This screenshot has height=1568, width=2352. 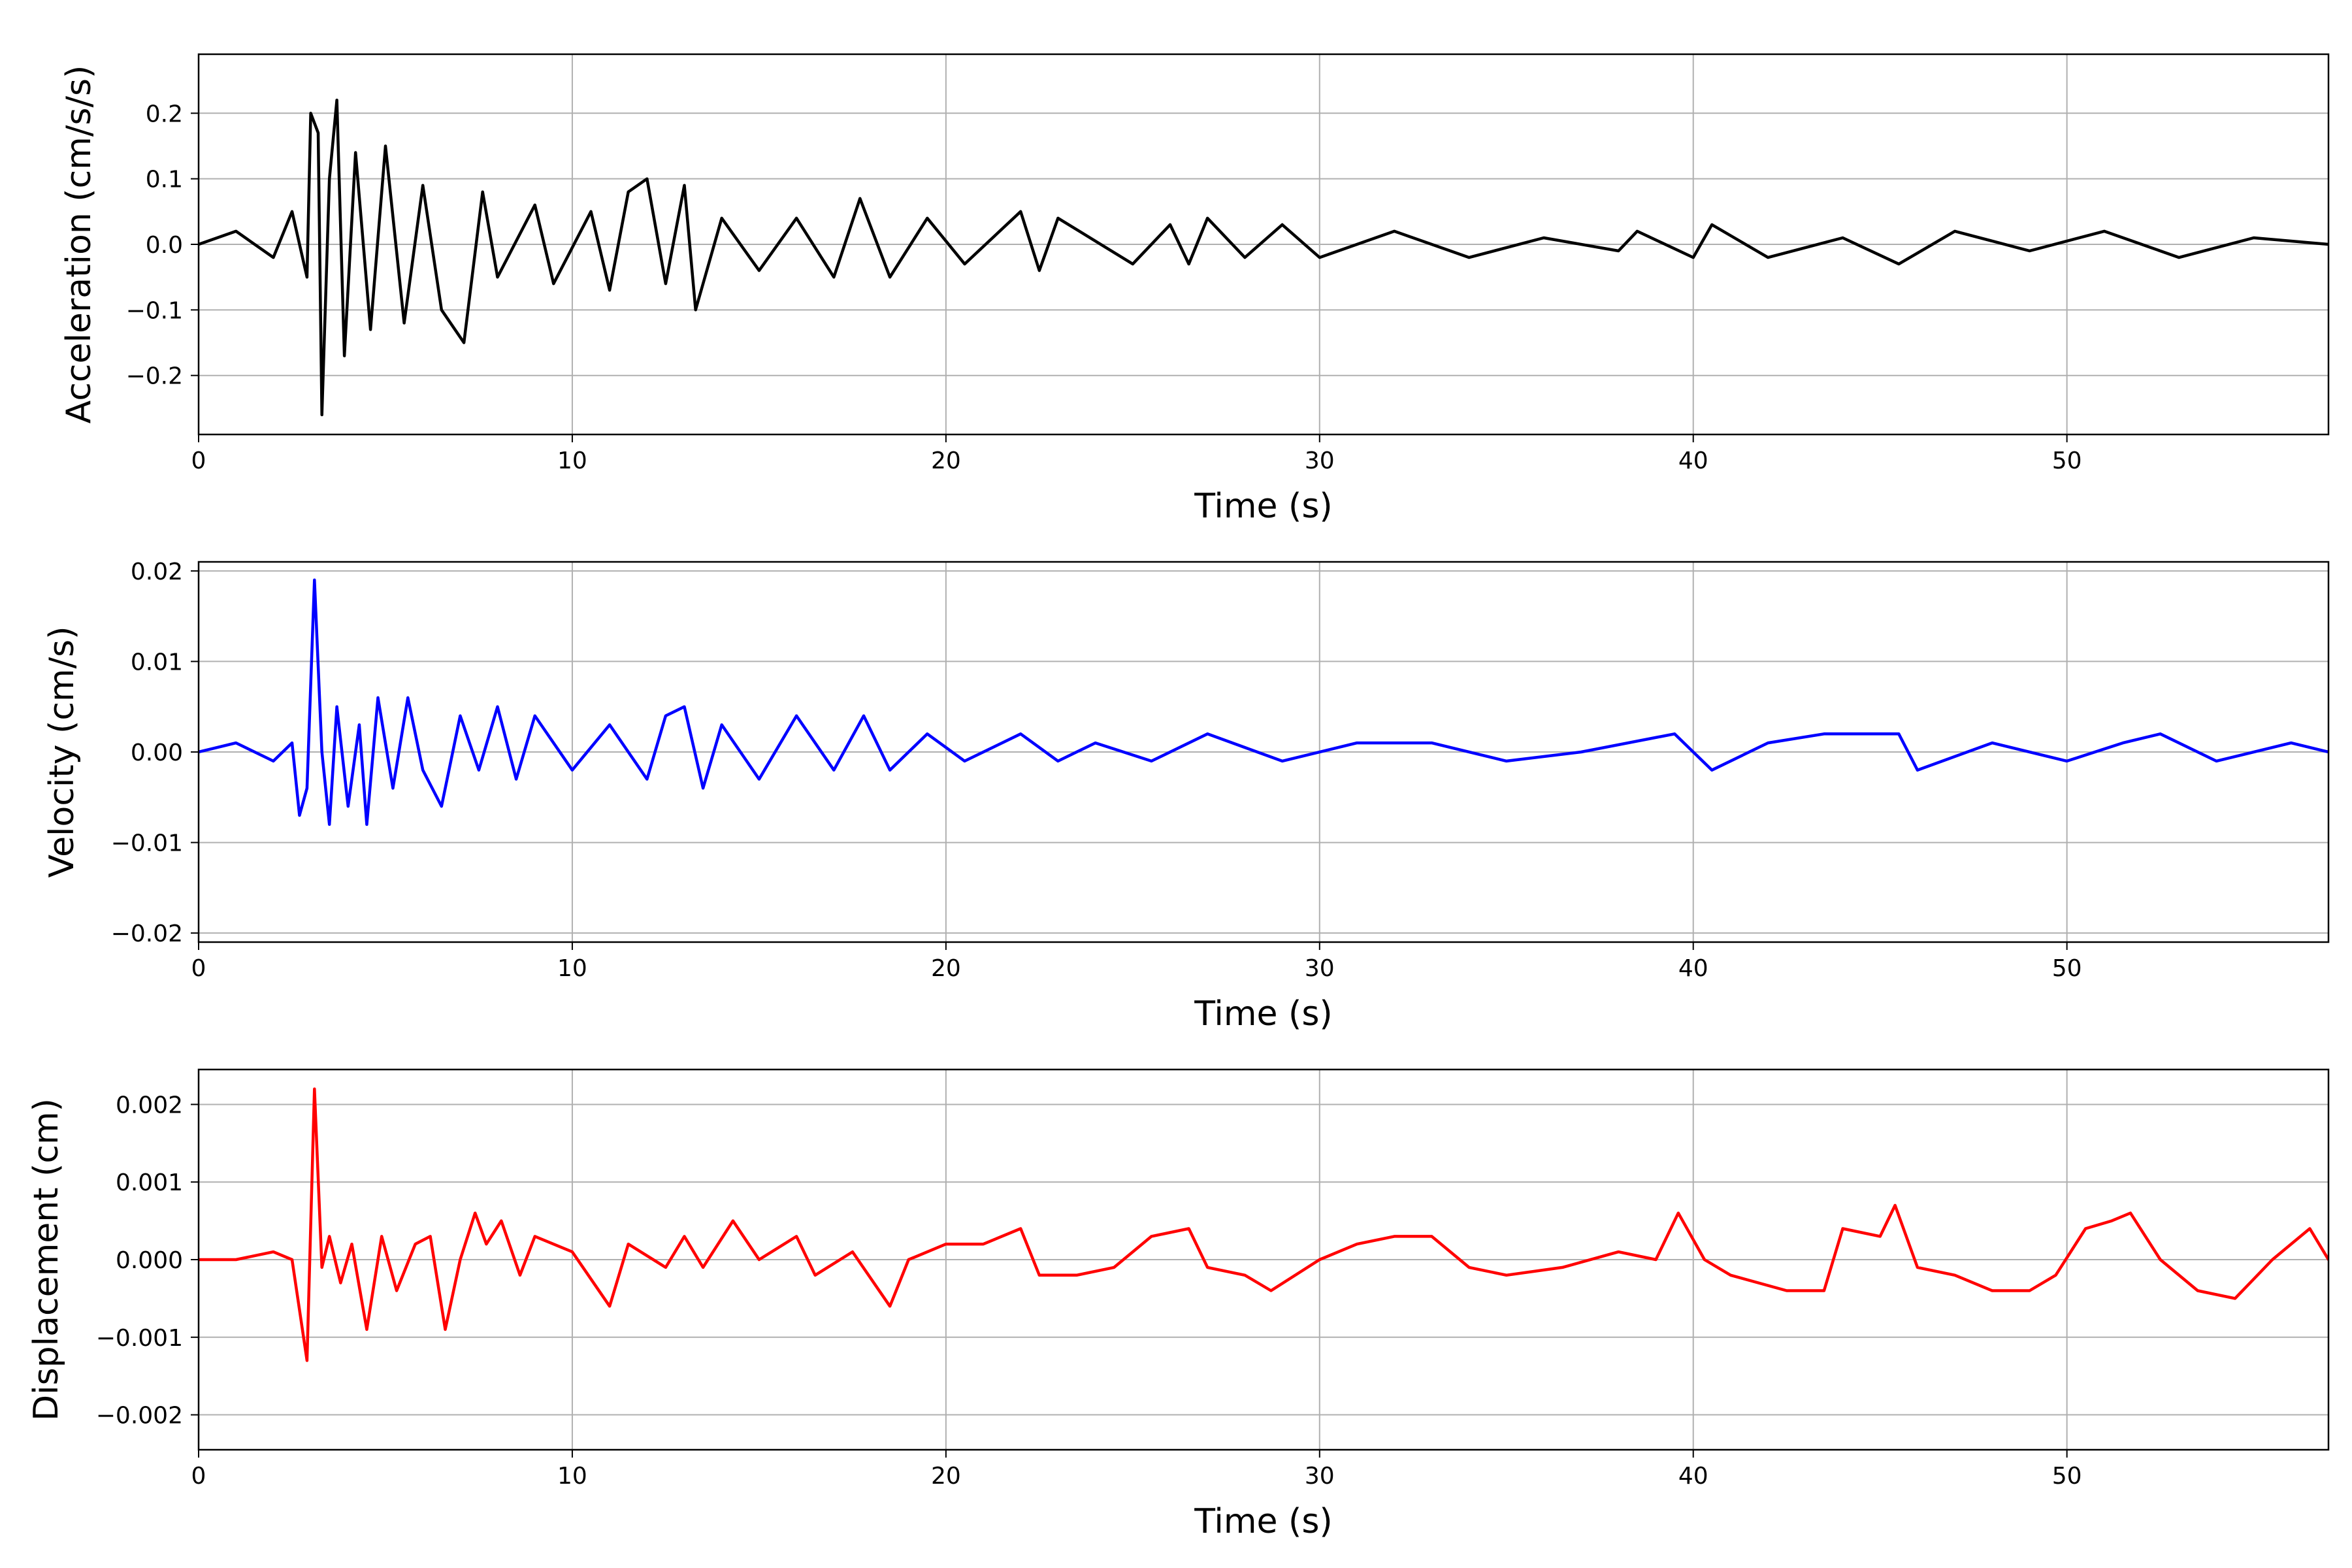 What do you see at coordinates (1693, 1476) in the screenshot?
I see `displacement-x-tick-label: 40` at bounding box center [1693, 1476].